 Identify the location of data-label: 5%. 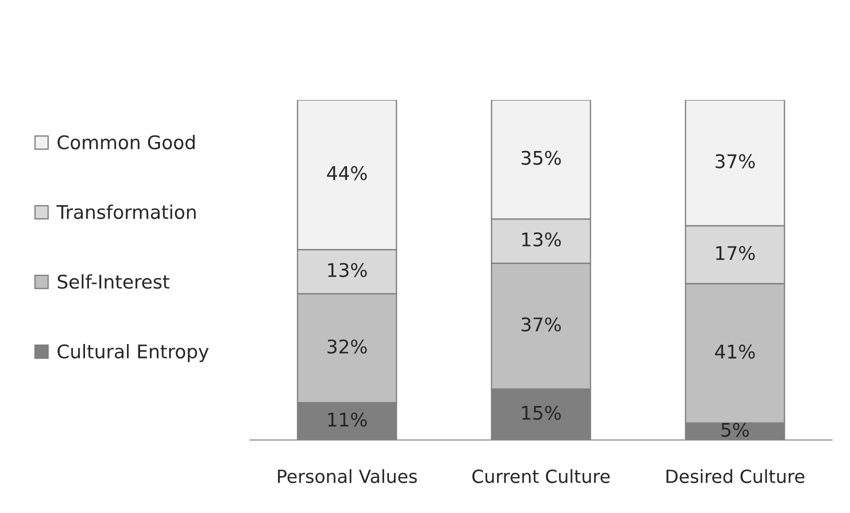
(735, 429).